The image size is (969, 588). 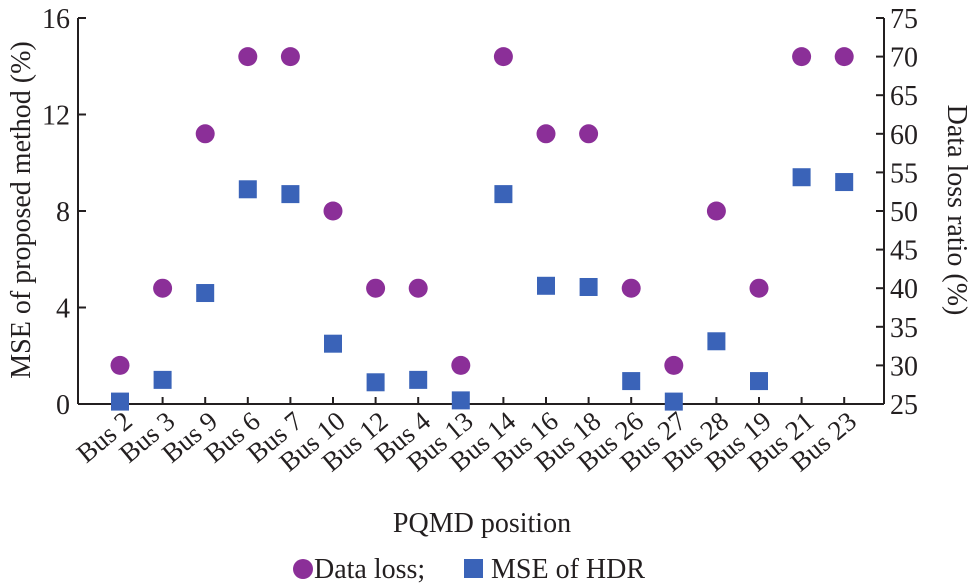 What do you see at coordinates (369, 569) in the screenshot?
I see `legend-label-data-loss: Data loss;` at bounding box center [369, 569].